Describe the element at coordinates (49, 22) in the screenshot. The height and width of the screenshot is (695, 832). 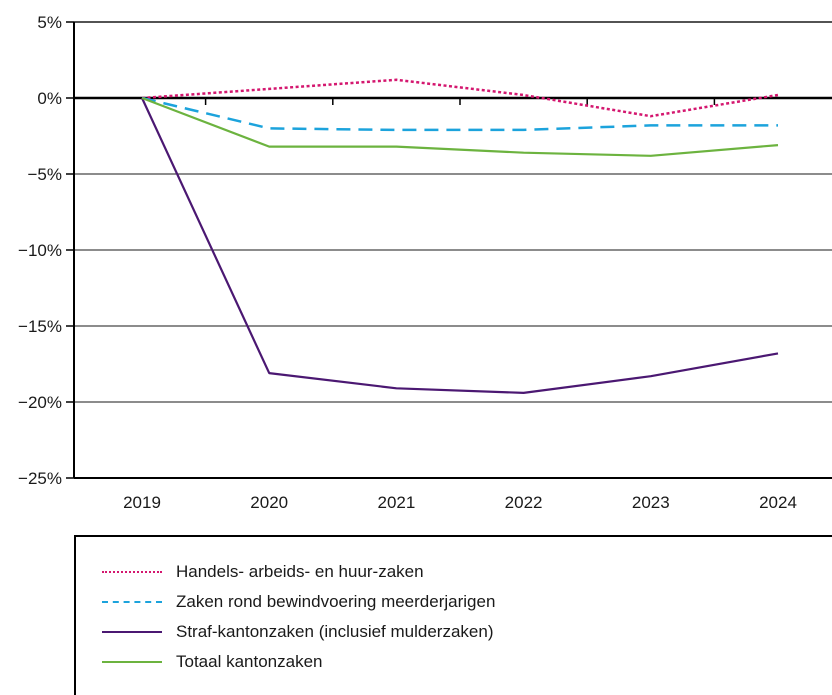
I see `y-tick-label: 5%` at that location.